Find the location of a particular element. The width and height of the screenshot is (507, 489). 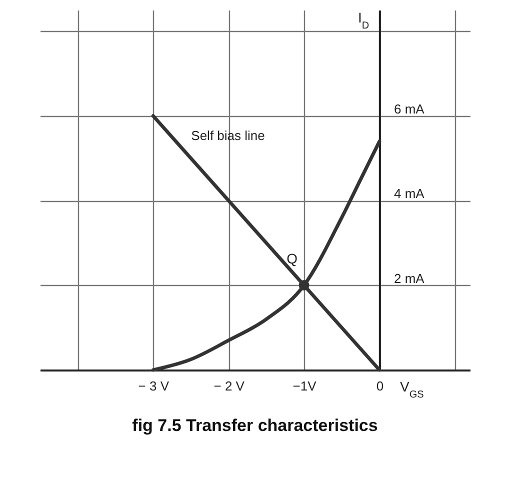

y-axis-title: I$_{D}$ is located at coordinates (364, 20).